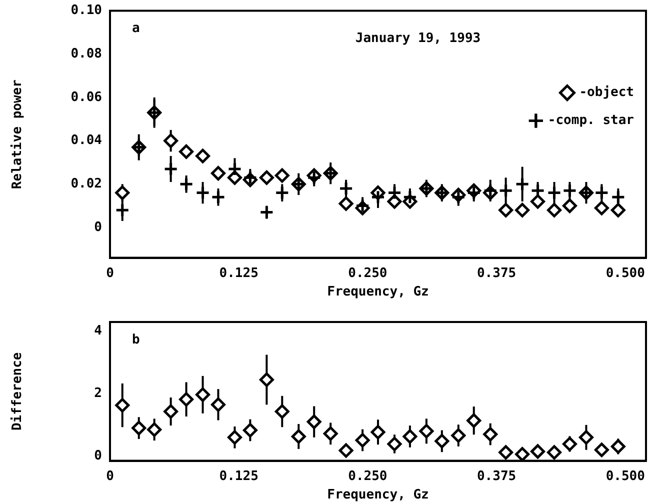 The height and width of the screenshot is (503, 656). What do you see at coordinates (606, 92) in the screenshot?
I see `legend-label: -object` at bounding box center [606, 92].